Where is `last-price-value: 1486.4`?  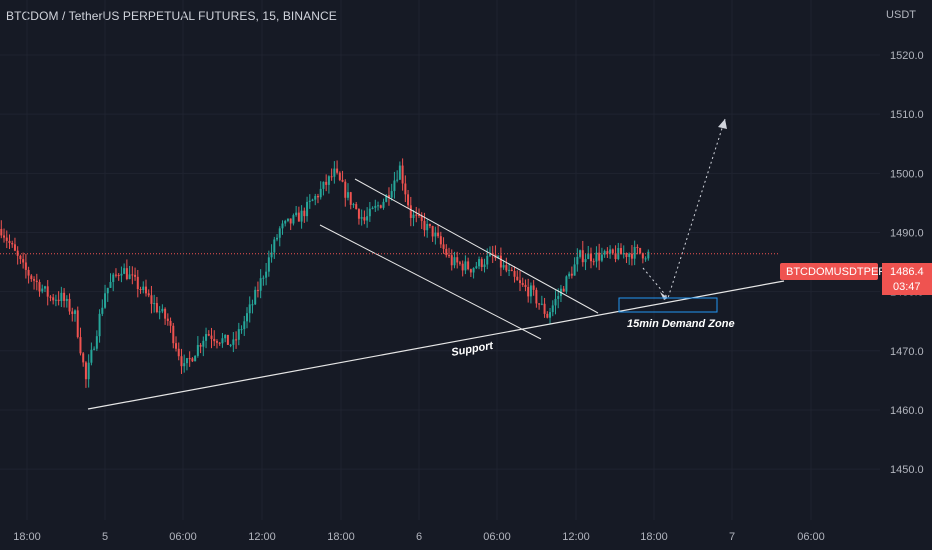
last-price-value: 1486.4 is located at coordinates (907, 272).